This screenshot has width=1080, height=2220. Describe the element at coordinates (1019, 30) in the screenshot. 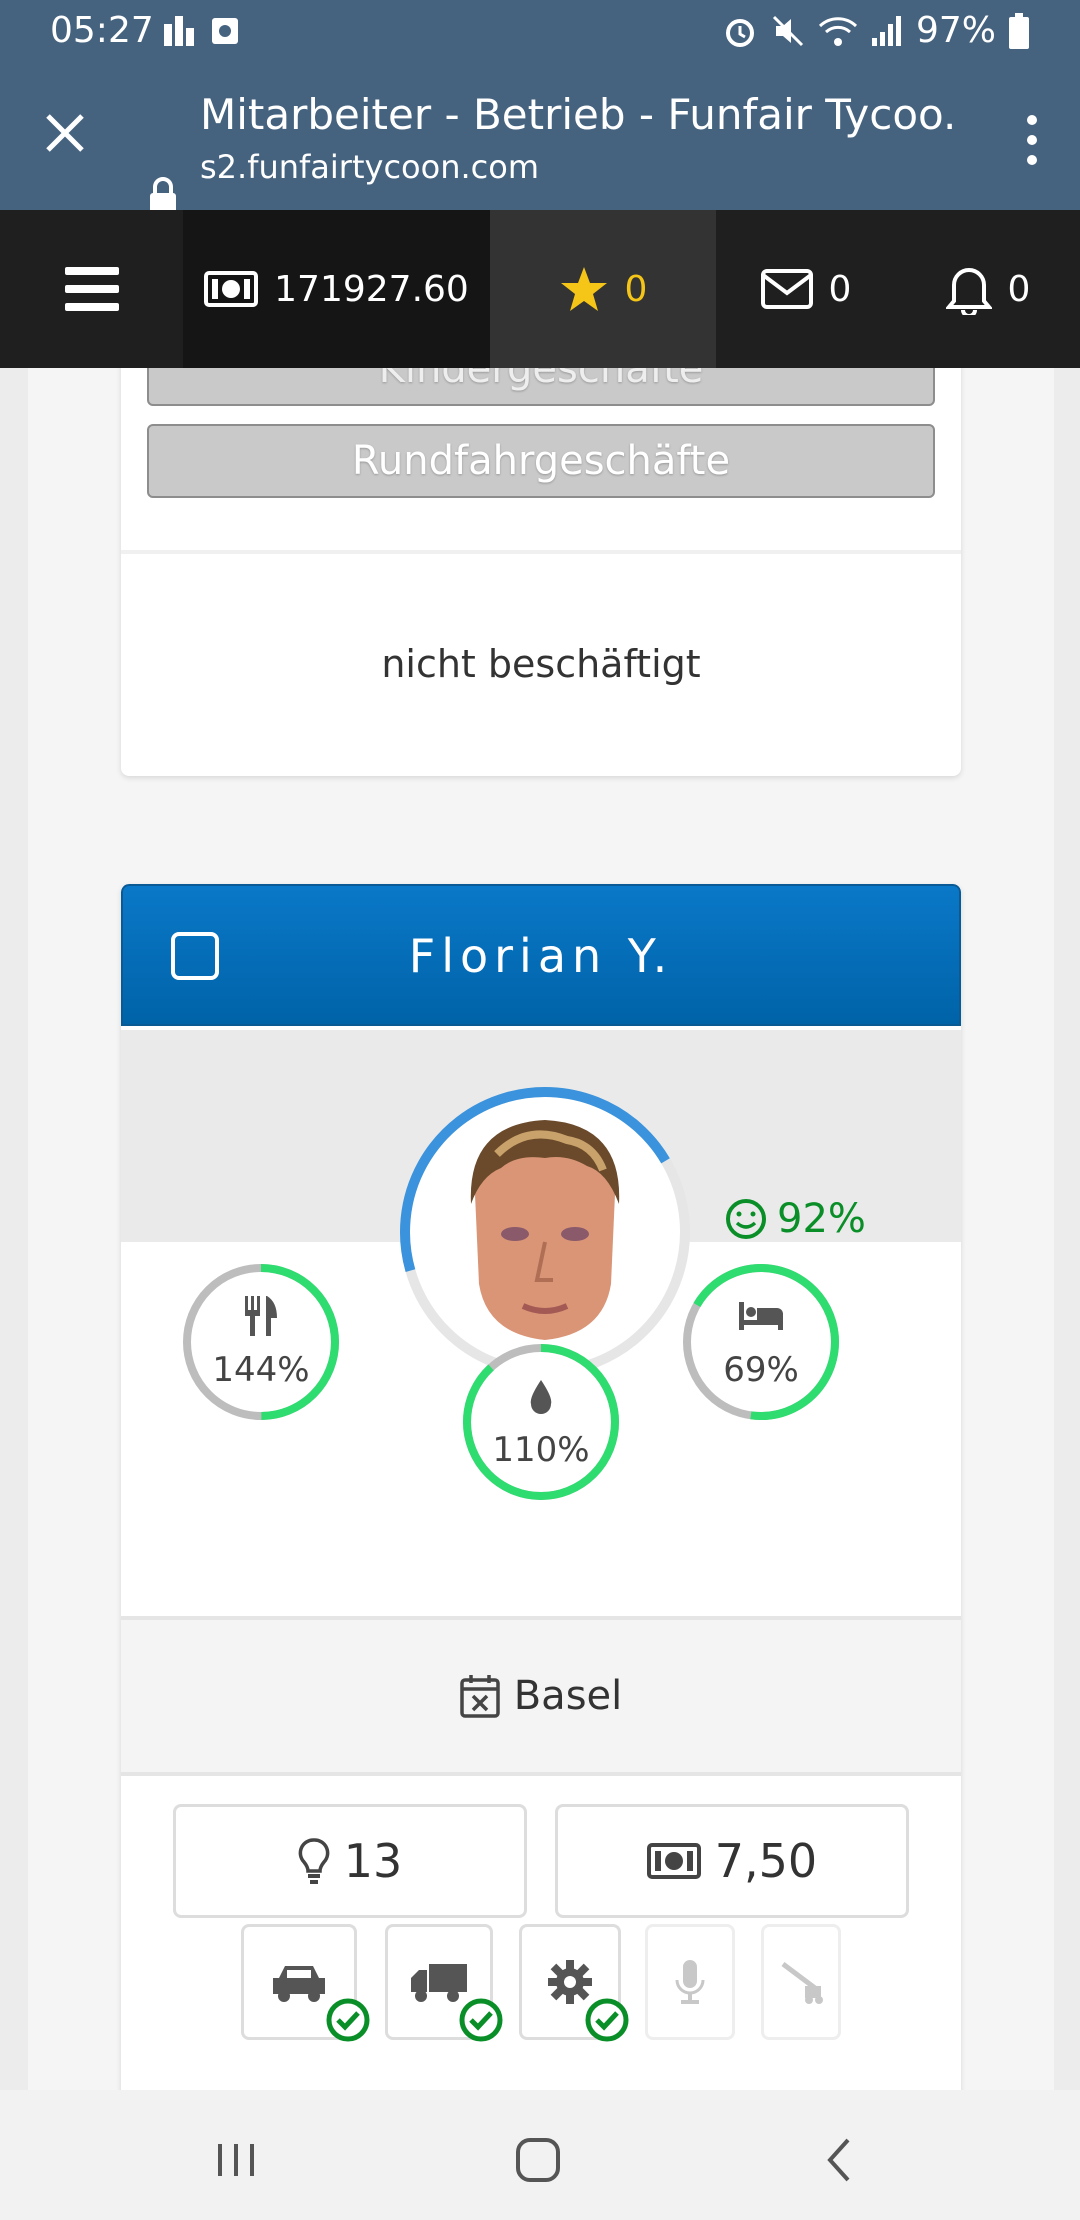

I see `battery-icon` at that location.